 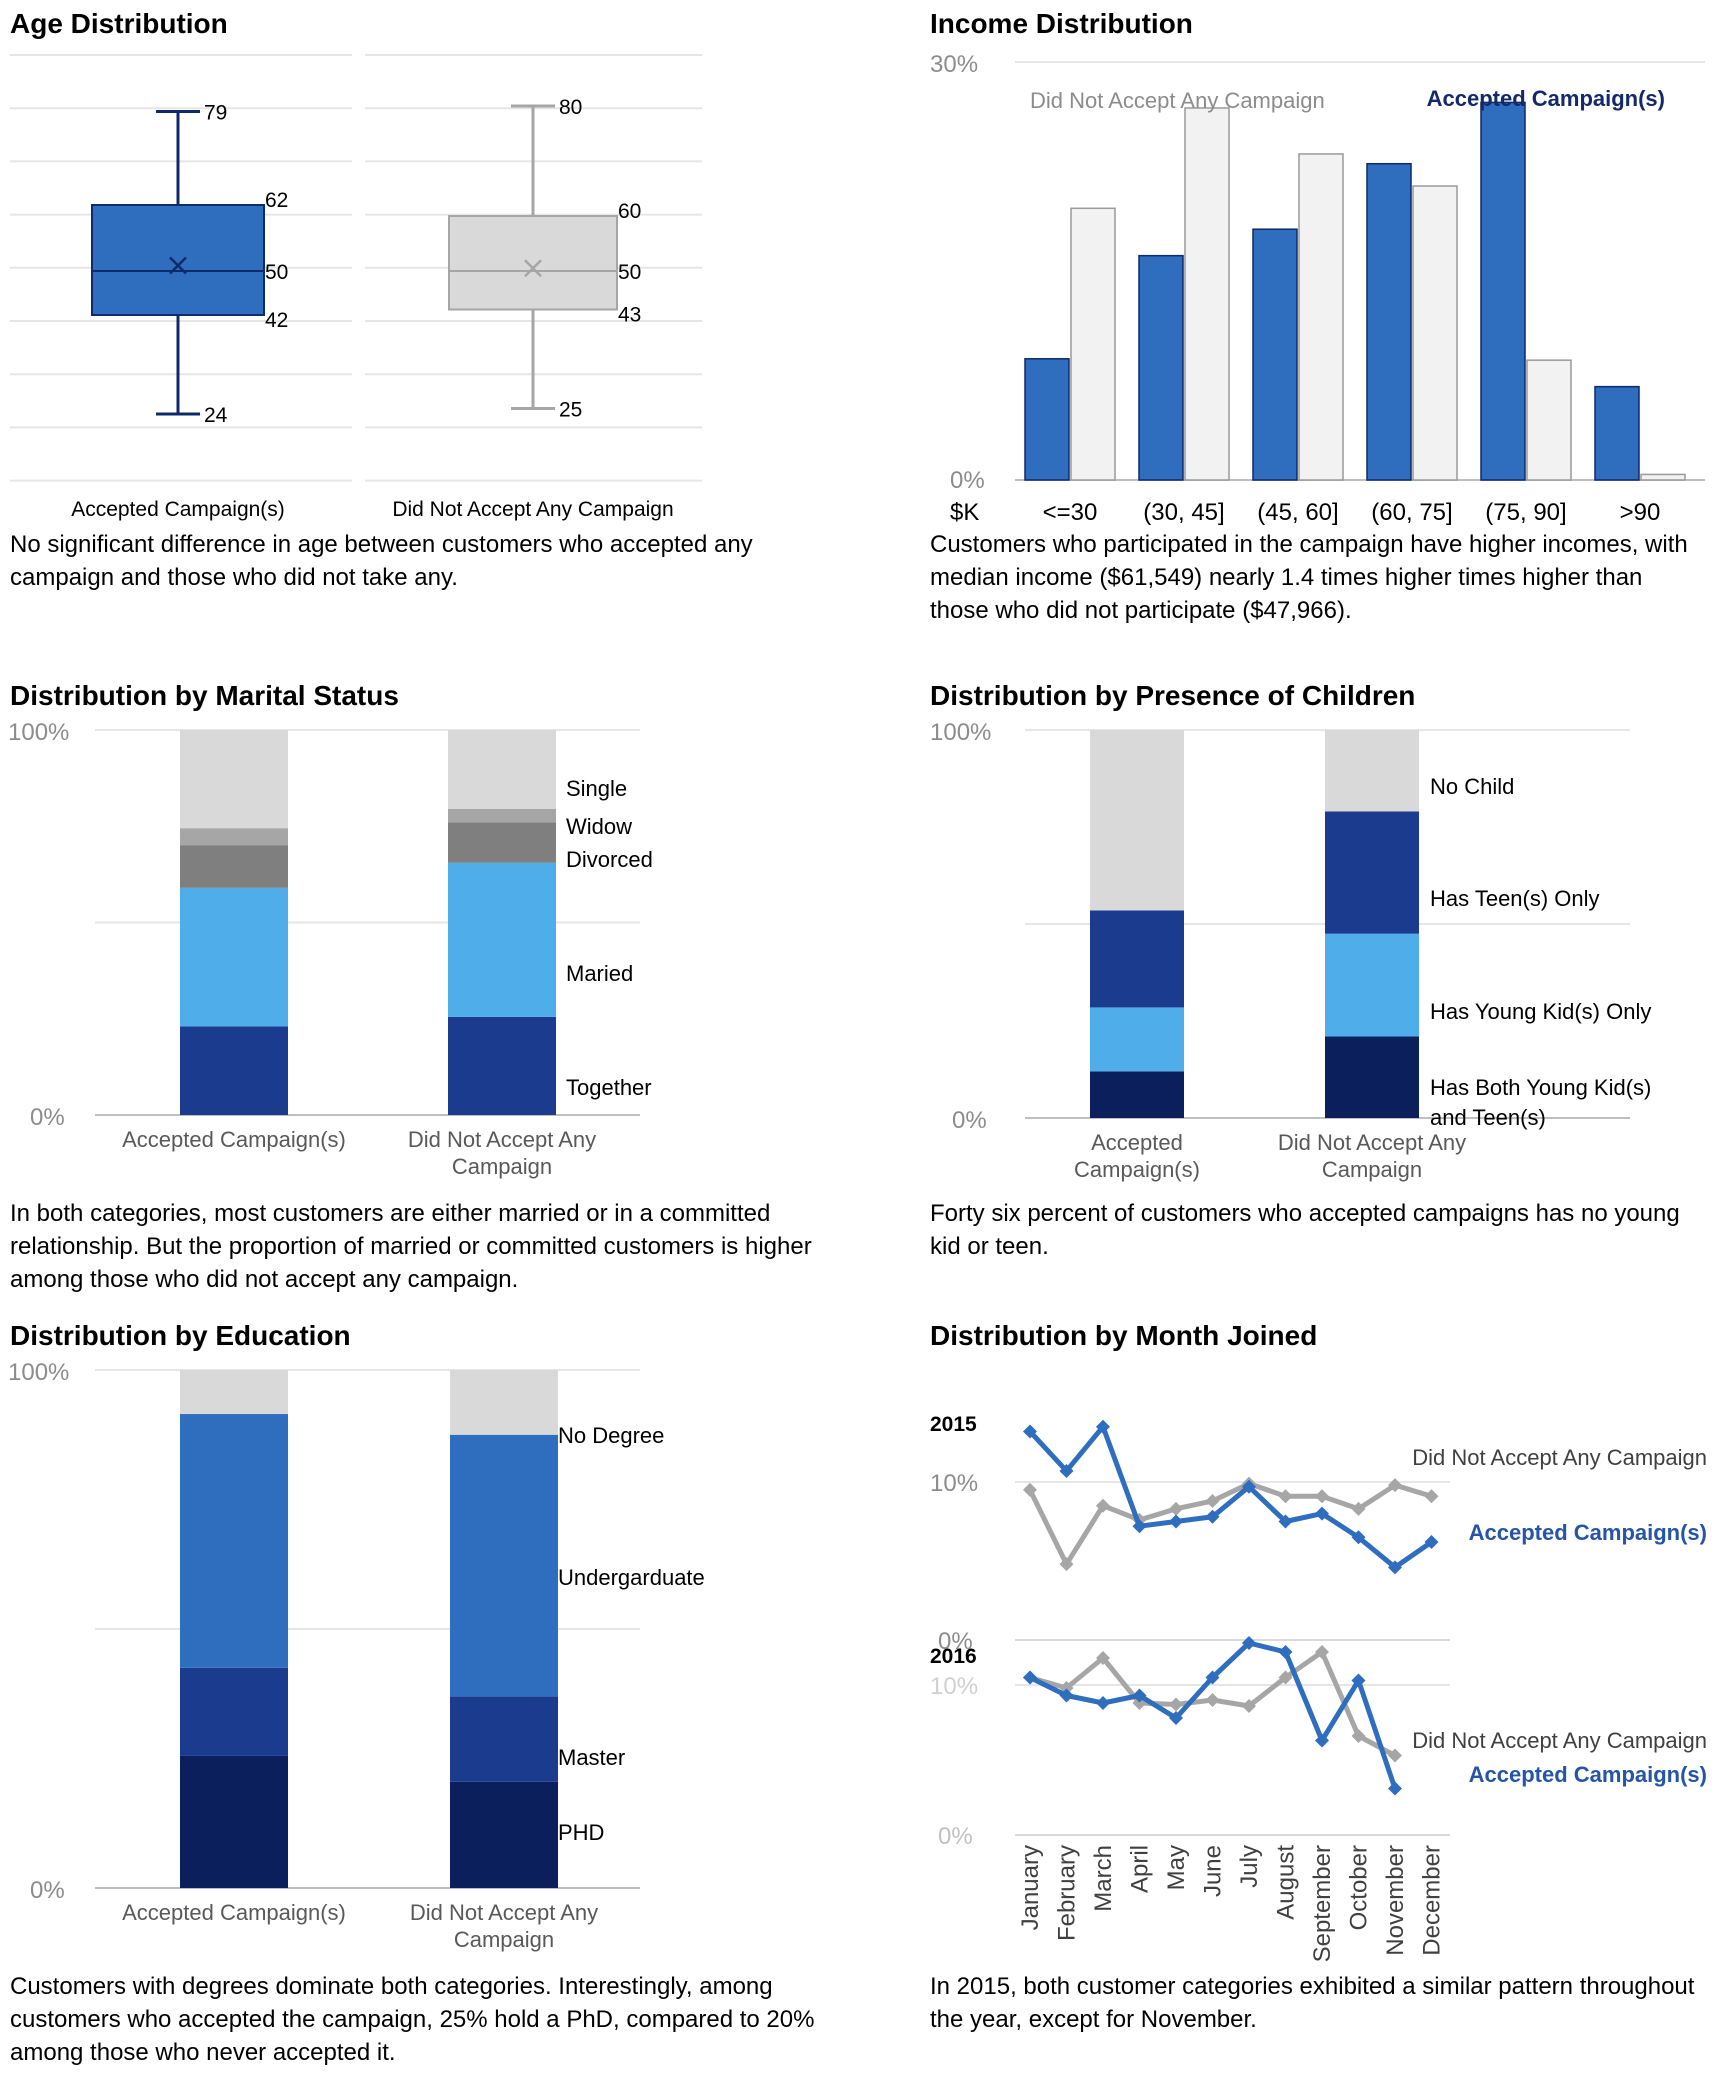 What do you see at coordinates (1140, 1869) in the screenshot?
I see `month-tick-label: April` at bounding box center [1140, 1869].